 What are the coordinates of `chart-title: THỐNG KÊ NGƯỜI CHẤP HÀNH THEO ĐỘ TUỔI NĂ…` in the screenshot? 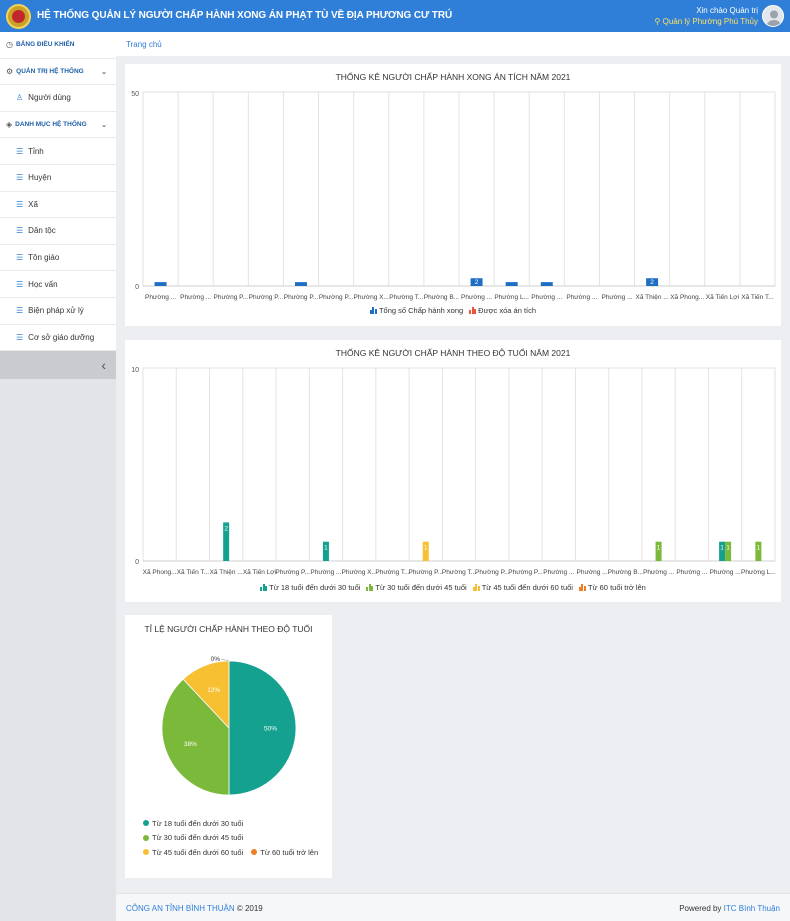 It's located at (453, 353).